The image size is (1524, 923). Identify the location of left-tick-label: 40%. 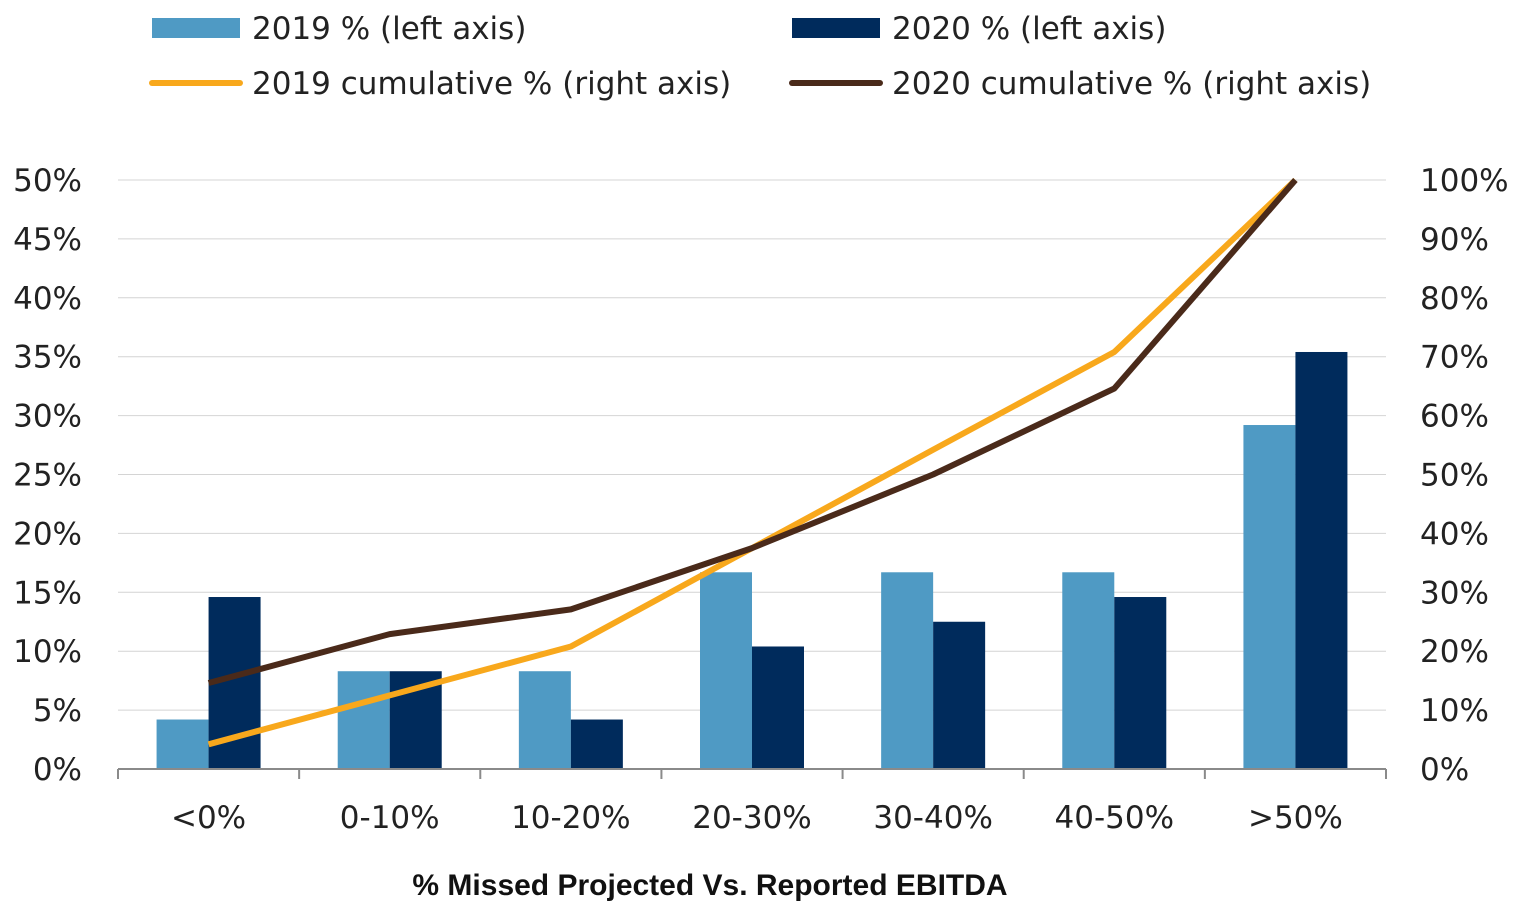
(47, 299).